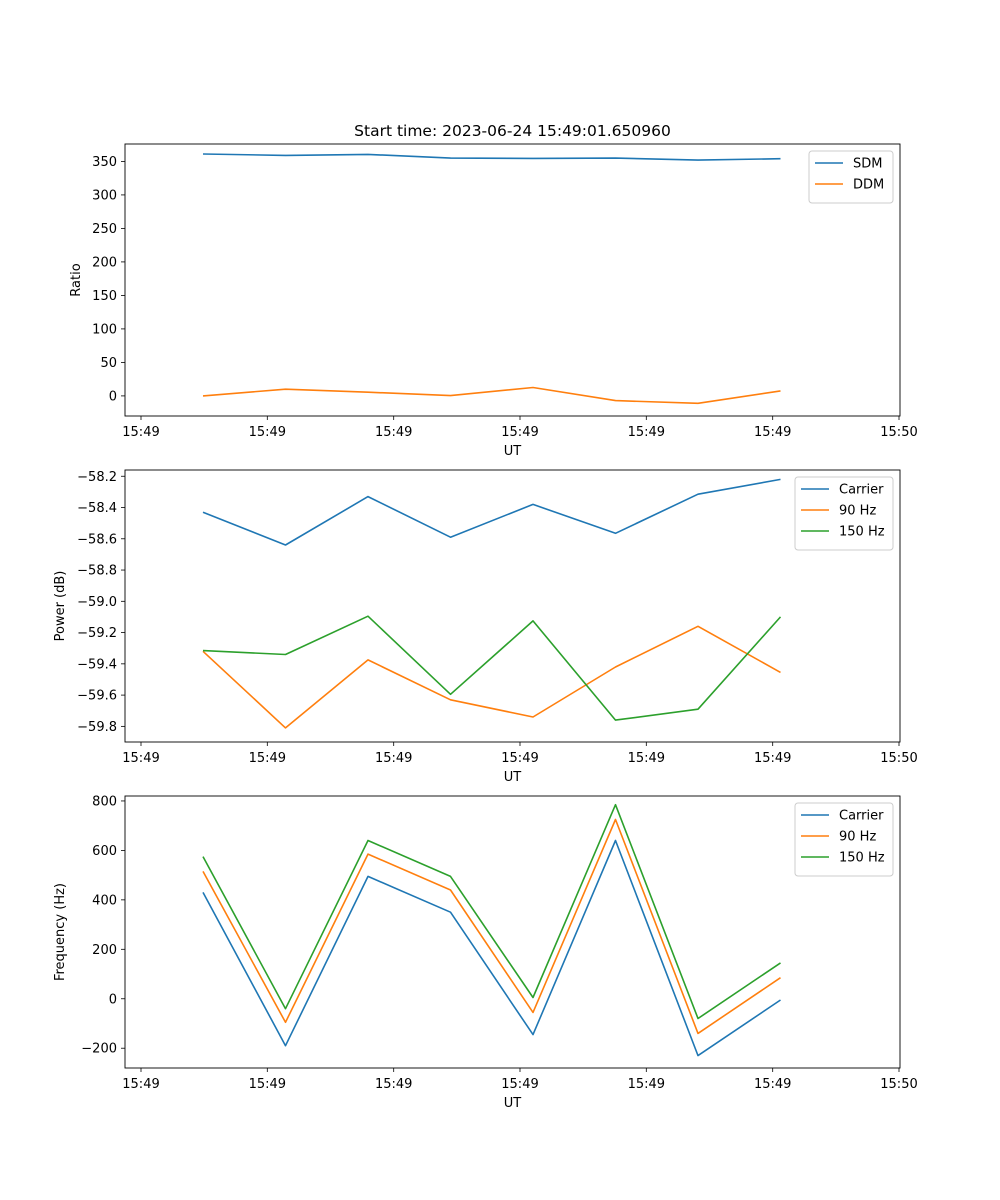 This screenshot has width=1000, height=1200. I want to click on y-tick-label: 350, so click(104, 162).